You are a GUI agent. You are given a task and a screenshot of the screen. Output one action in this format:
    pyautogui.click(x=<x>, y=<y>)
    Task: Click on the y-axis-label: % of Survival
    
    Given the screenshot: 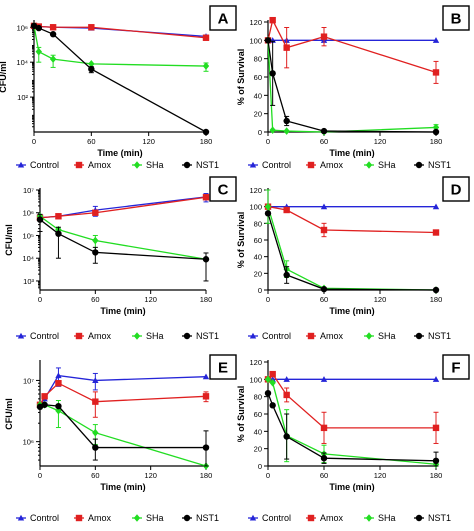 What is the action you would take?
    pyautogui.click(x=241, y=414)
    